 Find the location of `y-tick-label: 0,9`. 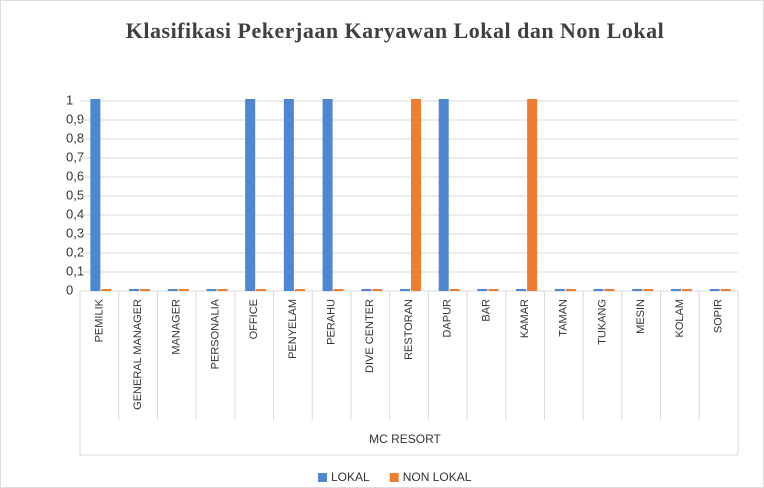

y-tick-label: 0,9 is located at coordinates (75, 118).